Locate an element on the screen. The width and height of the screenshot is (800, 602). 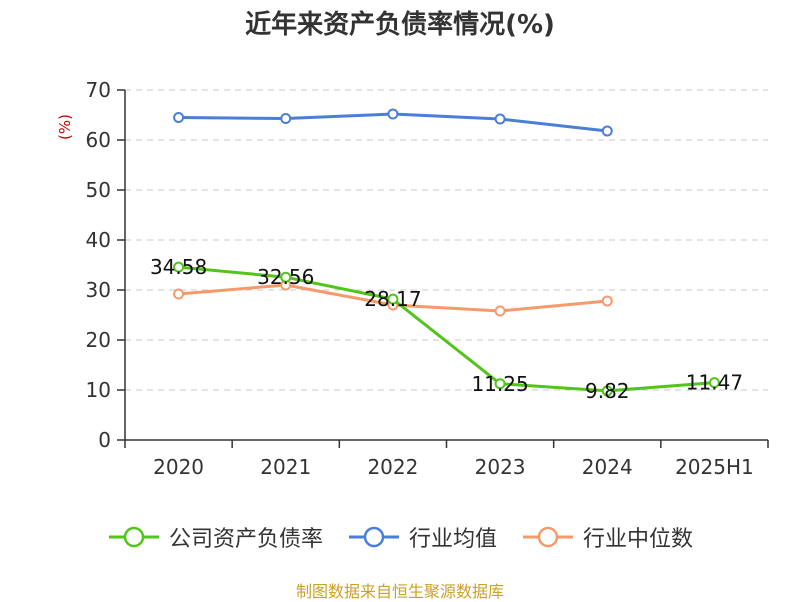
data-label: 34.58 is located at coordinates (178, 267).